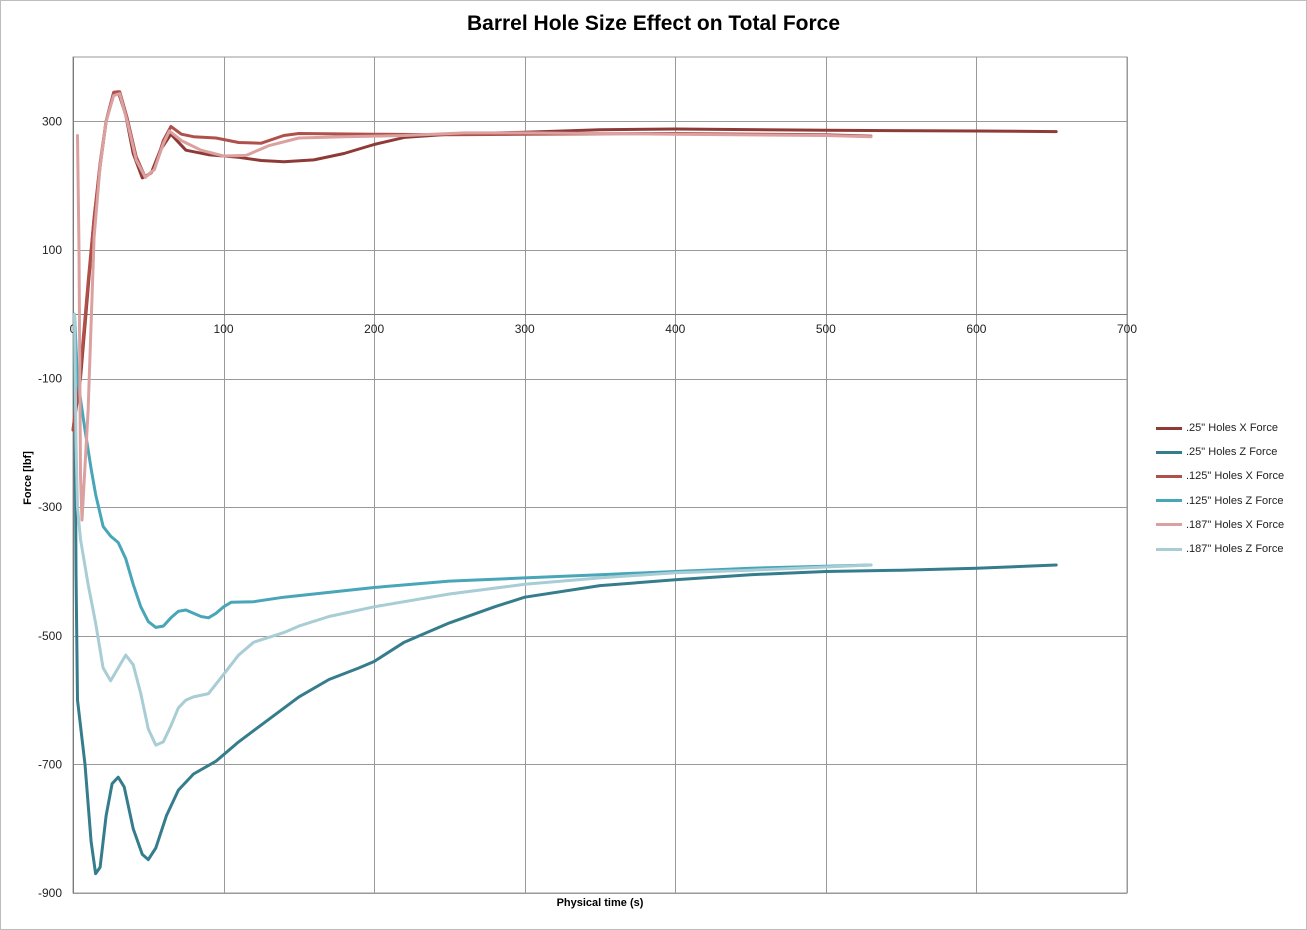  I want to click on legend-label: .187" Holes Z Force, so click(1235, 549).